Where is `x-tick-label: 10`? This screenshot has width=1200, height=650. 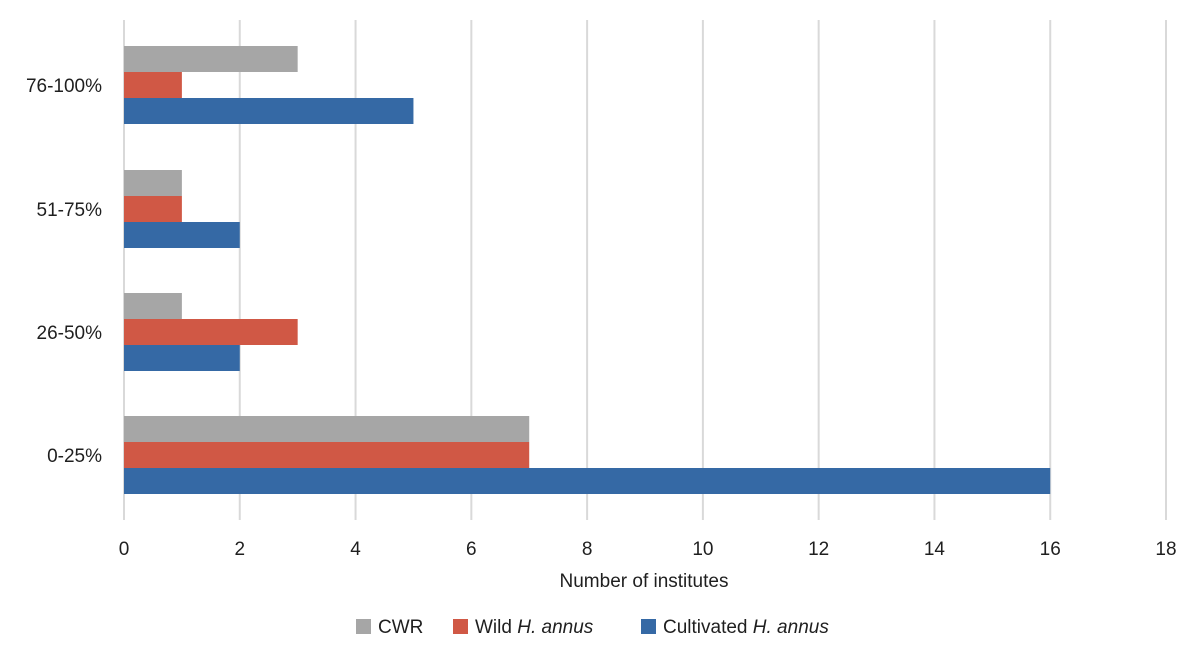 x-tick-label: 10 is located at coordinates (702, 549).